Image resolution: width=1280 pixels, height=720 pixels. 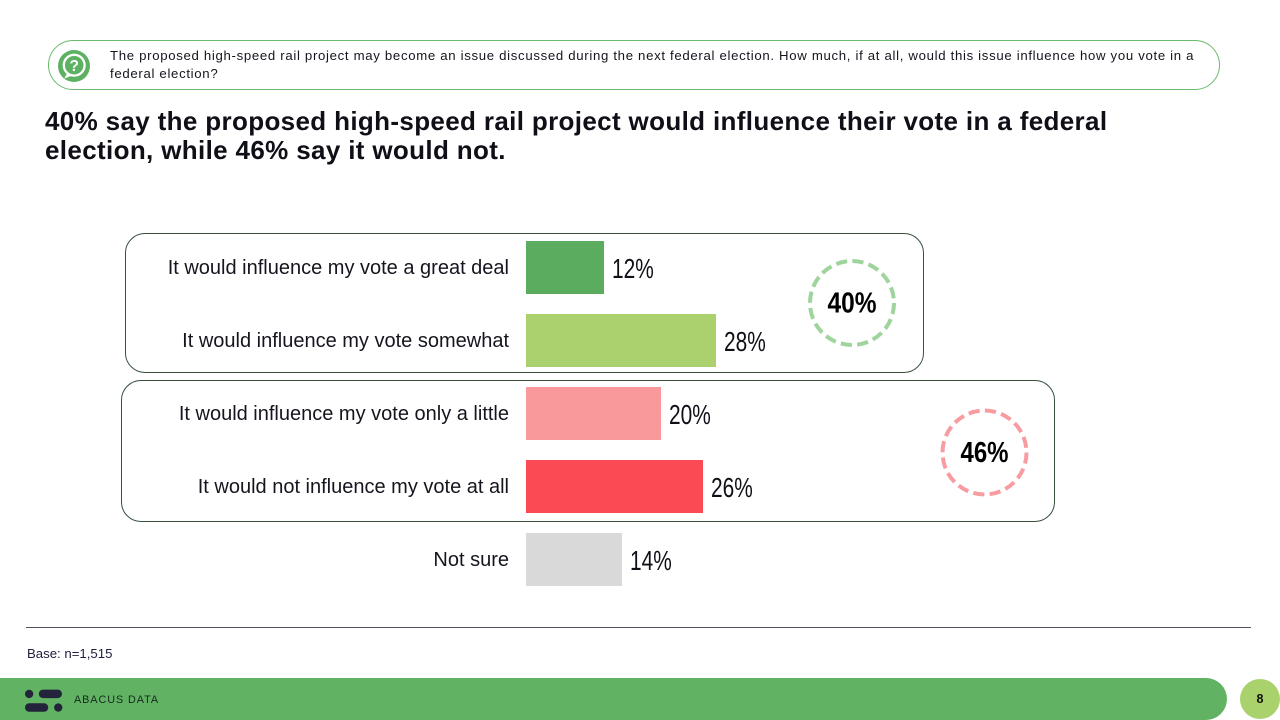 What do you see at coordinates (852, 303) in the screenshot?
I see `svg-text: 40%` at bounding box center [852, 303].